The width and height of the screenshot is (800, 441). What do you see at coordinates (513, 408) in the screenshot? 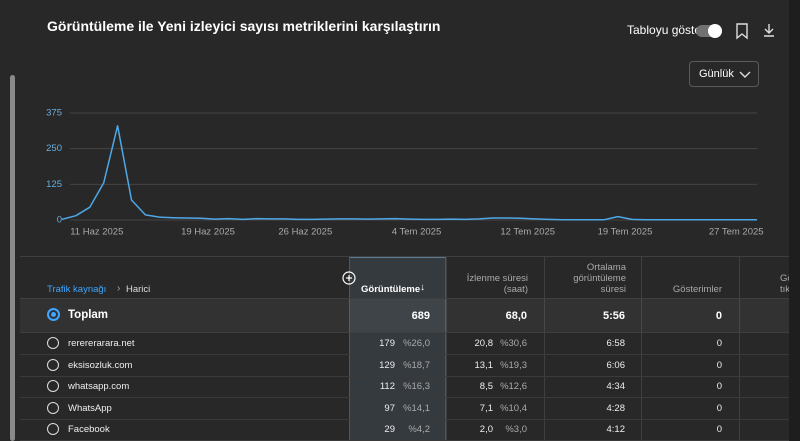
I see `cell-watch-pct: %10,4` at bounding box center [513, 408].